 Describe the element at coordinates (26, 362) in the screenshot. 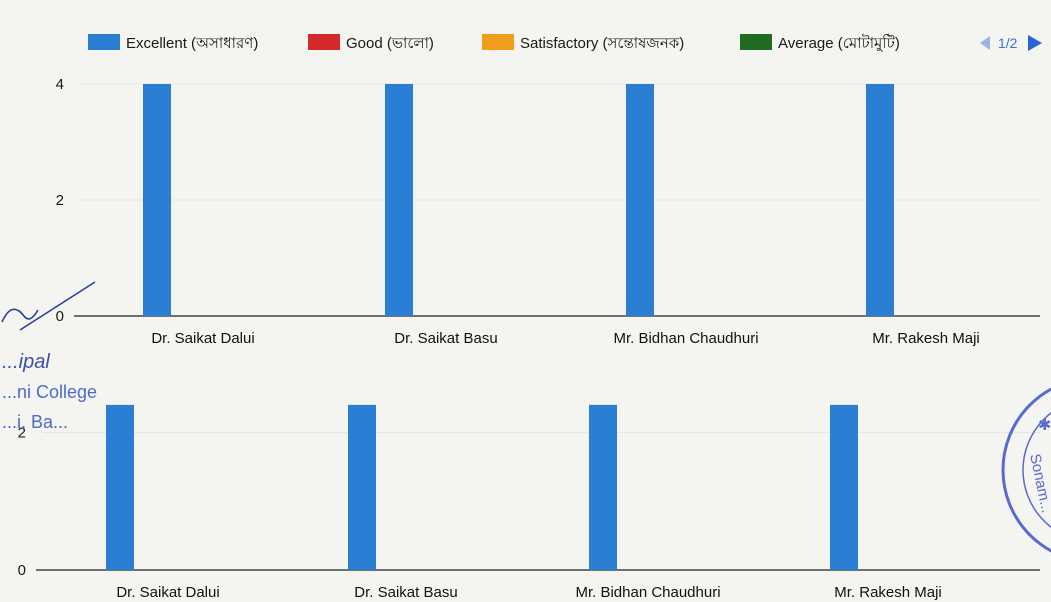

I see `stamp-signature-text: ...ipal` at that location.